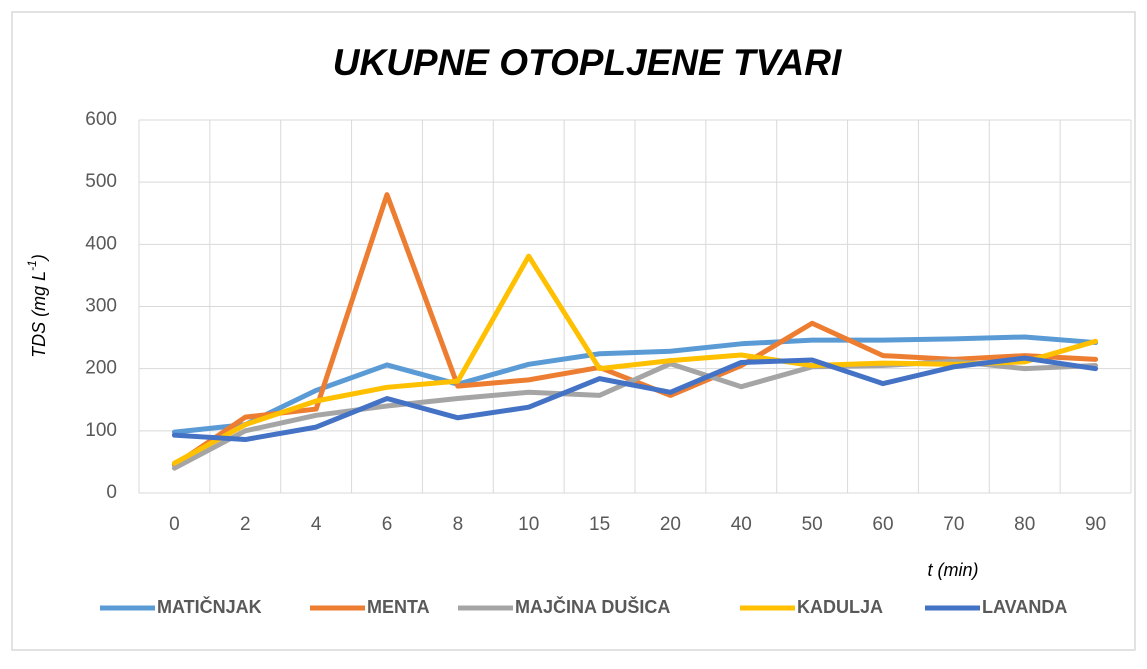  Describe the element at coordinates (39, 314) in the screenshot. I see `y-label-text: TDS (mg L` at that location.